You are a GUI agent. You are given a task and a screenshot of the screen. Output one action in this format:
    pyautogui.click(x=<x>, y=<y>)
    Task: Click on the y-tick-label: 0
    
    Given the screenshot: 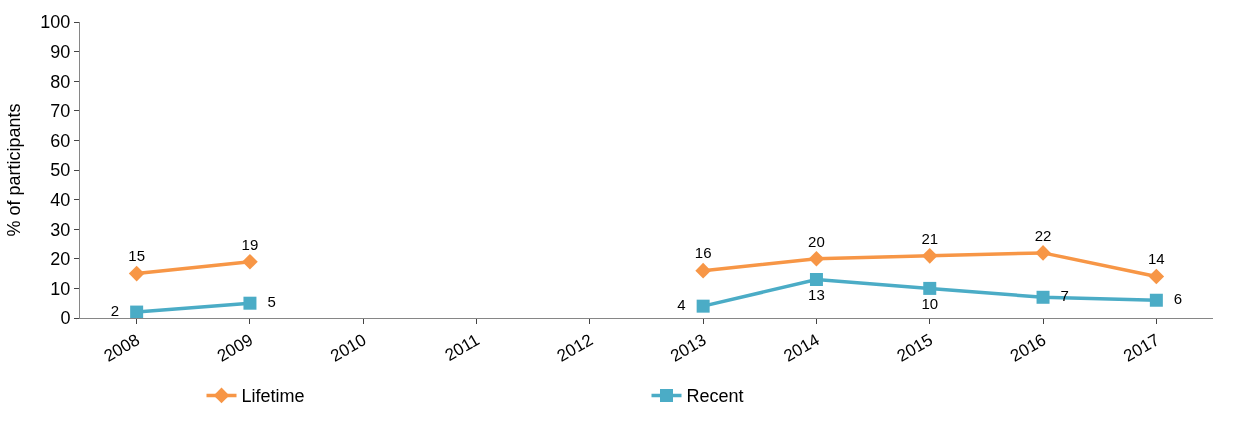 What is the action you would take?
    pyautogui.click(x=65, y=318)
    